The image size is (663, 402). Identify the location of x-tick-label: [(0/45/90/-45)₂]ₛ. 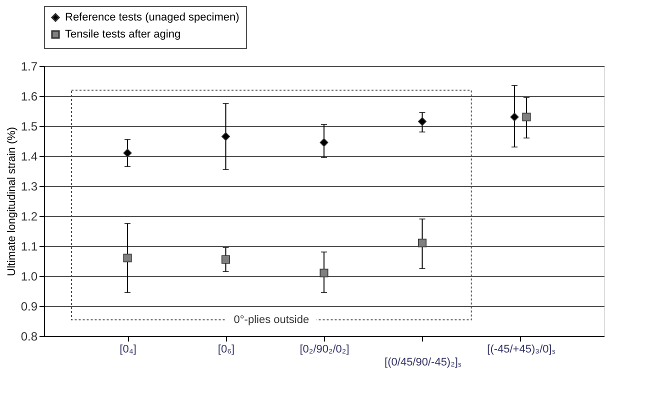
(423, 362).